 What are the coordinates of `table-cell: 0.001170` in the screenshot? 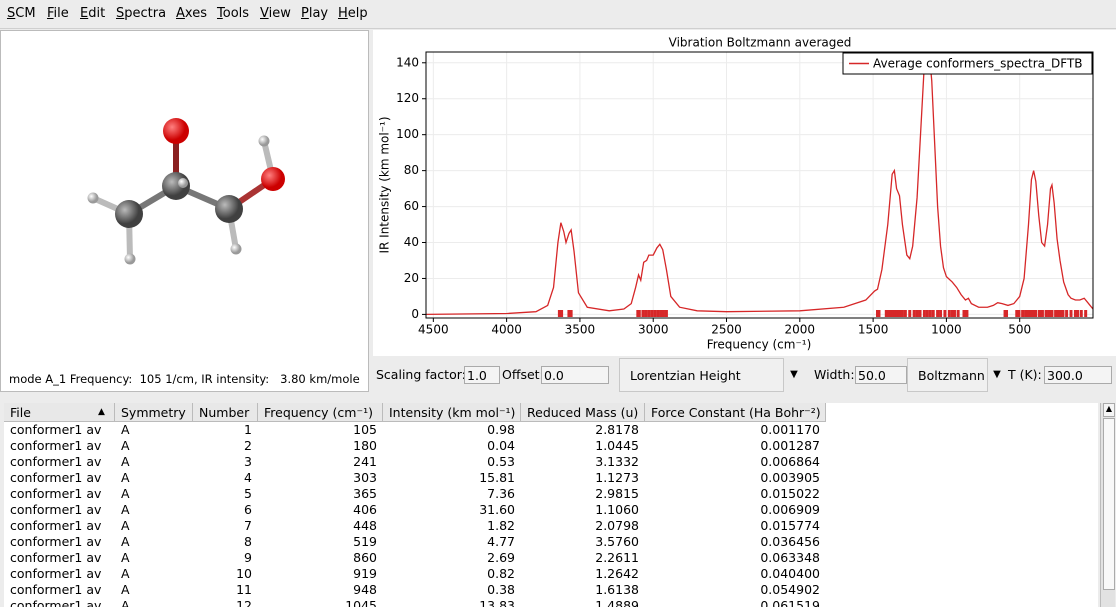 It's located at (735, 430).